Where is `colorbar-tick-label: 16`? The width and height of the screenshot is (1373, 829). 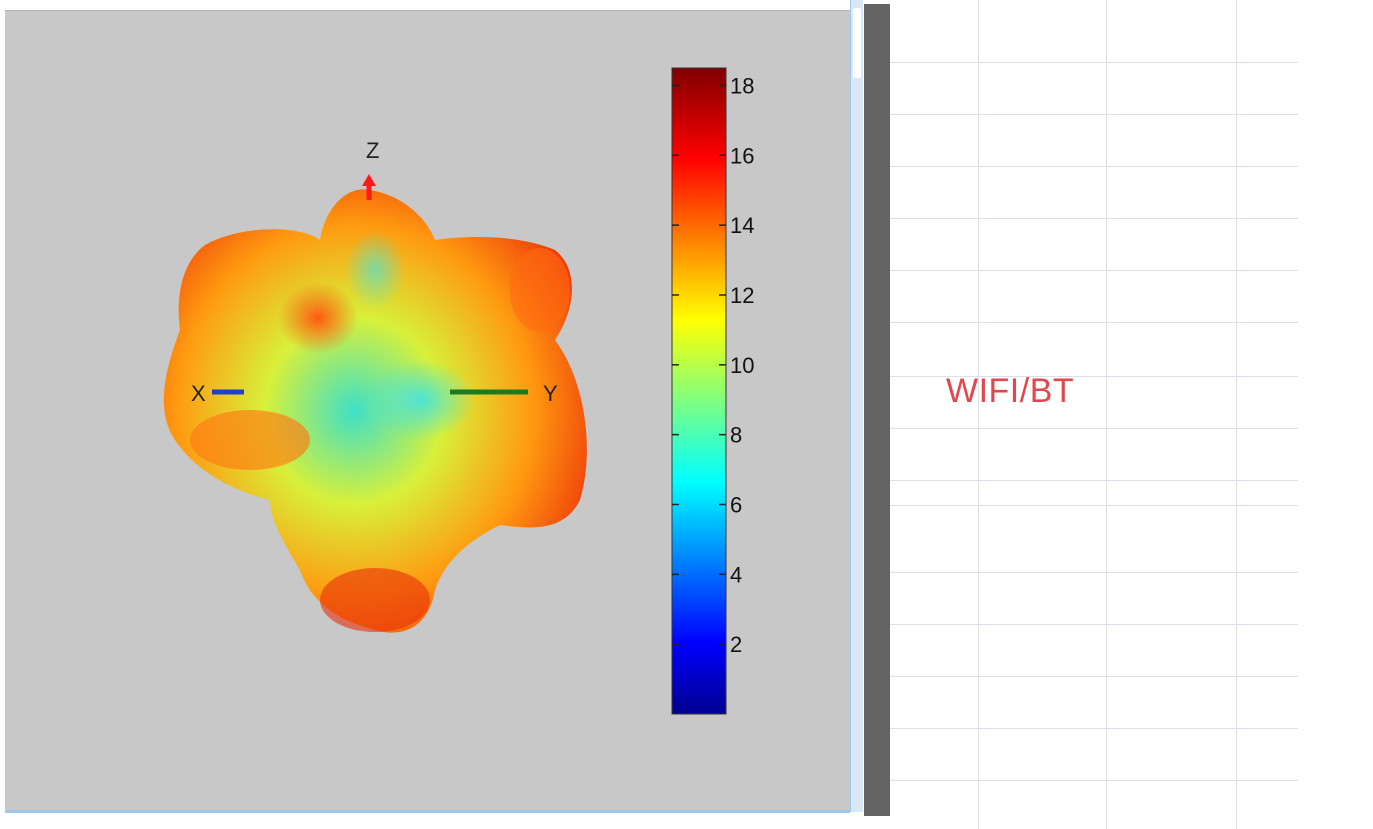 colorbar-tick-label: 16 is located at coordinates (742, 155).